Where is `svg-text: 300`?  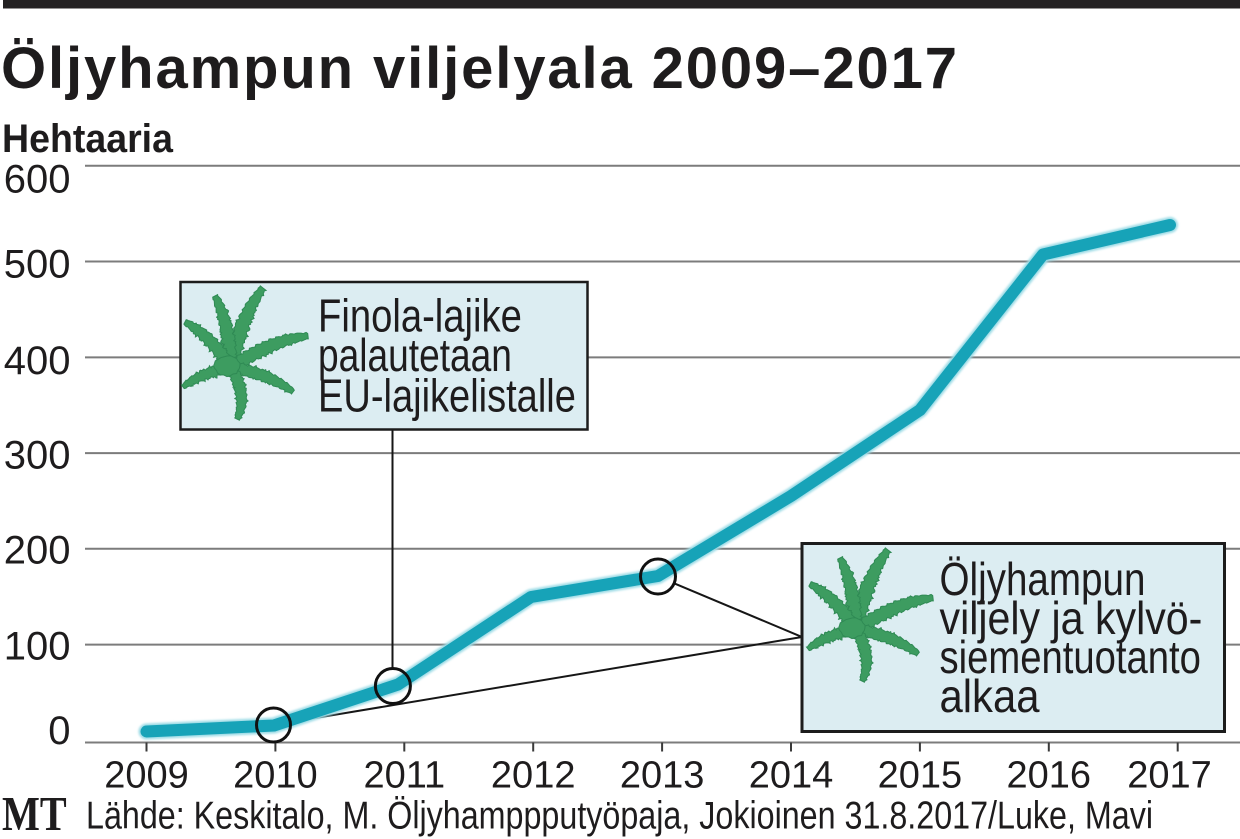
svg-text: 300 is located at coordinates (37, 456).